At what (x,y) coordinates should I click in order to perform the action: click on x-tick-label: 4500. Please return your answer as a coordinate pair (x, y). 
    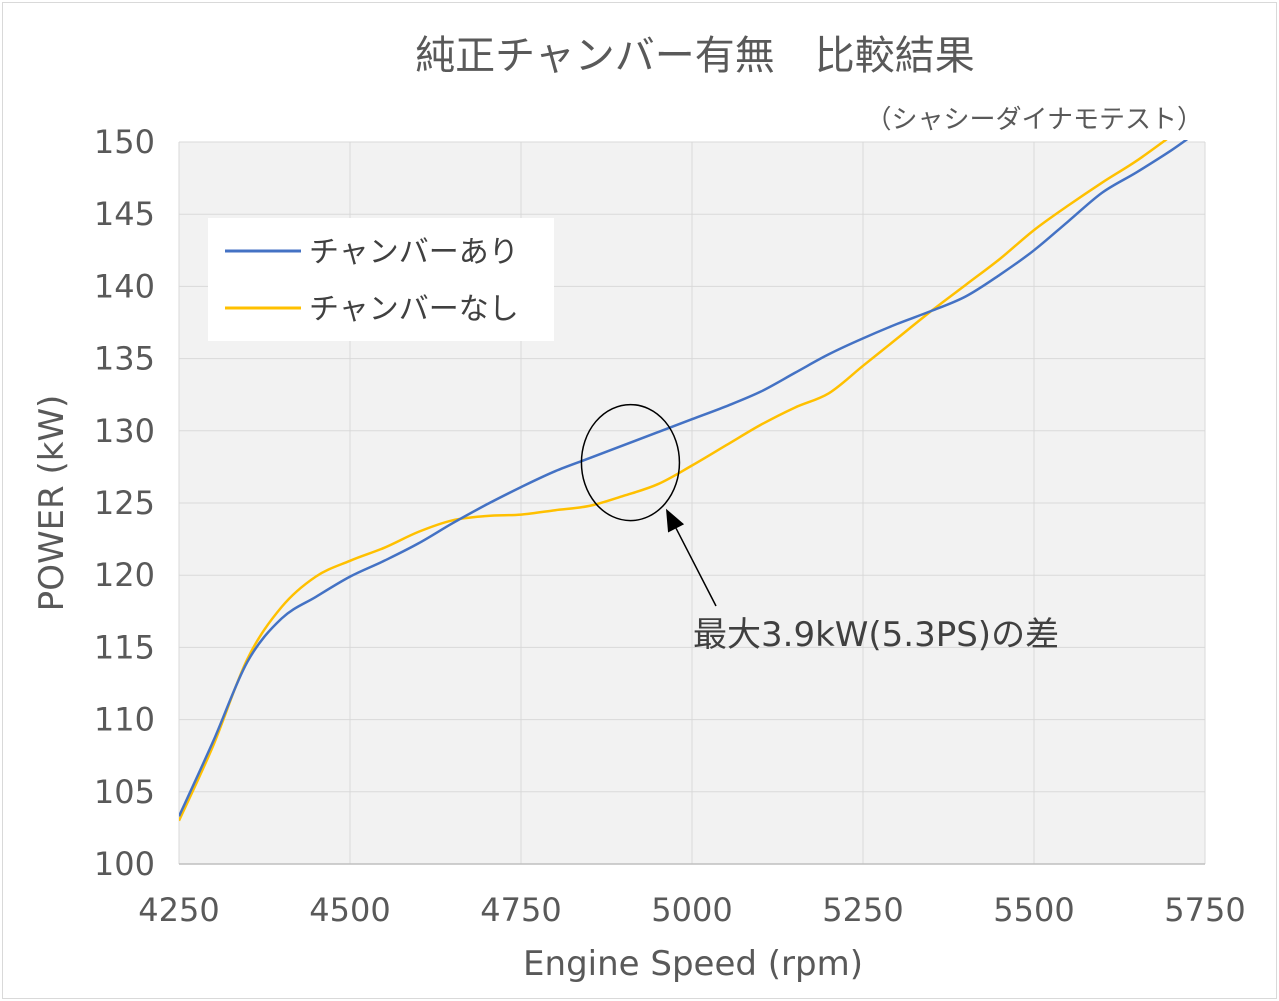
    Looking at the image, I should click on (349, 910).